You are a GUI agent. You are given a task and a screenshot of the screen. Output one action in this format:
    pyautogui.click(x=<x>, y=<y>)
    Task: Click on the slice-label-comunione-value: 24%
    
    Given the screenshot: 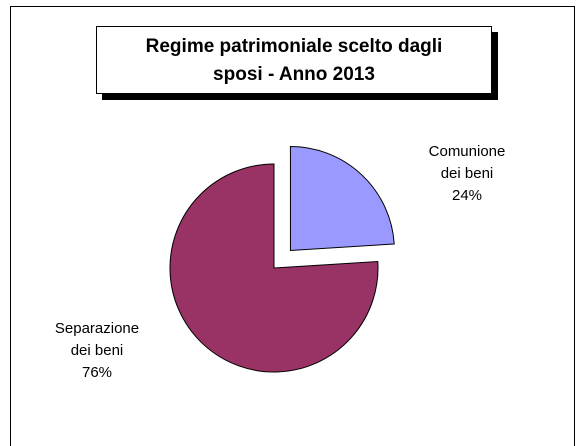 What is the action you would take?
    pyautogui.click(x=467, y=195)
    